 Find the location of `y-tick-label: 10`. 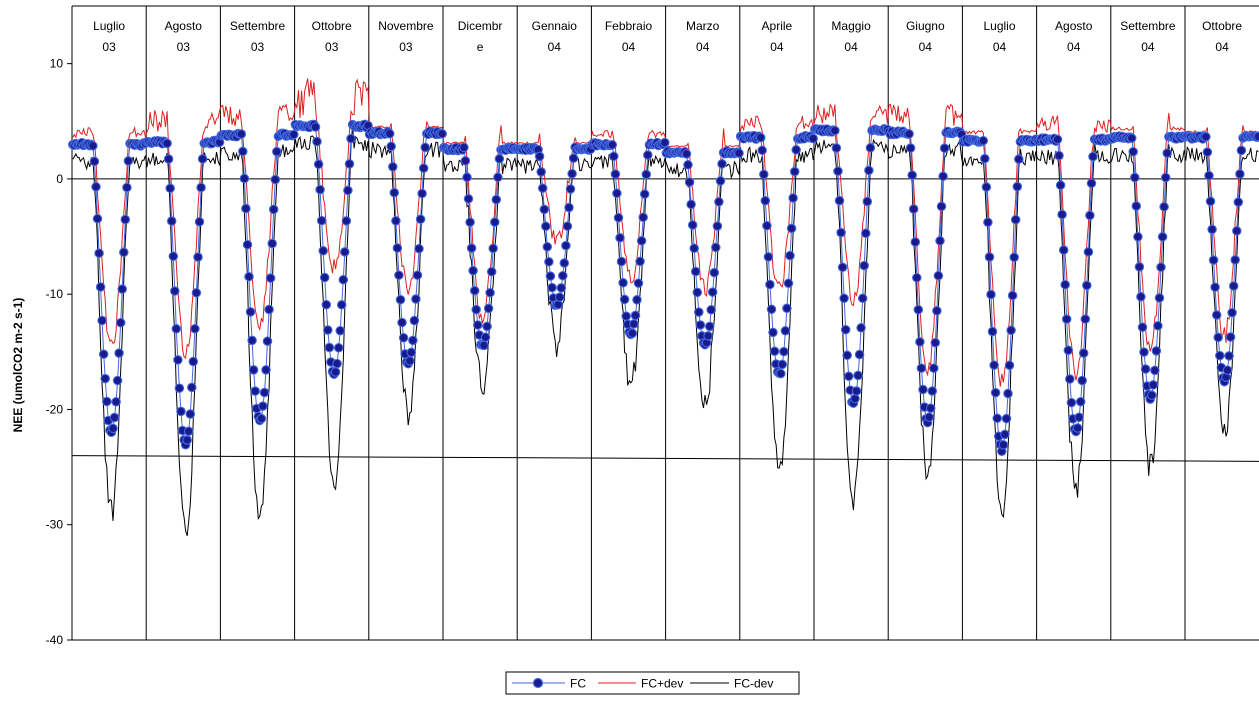

y-tick-label: 10 is located at coordinates (57, 64).